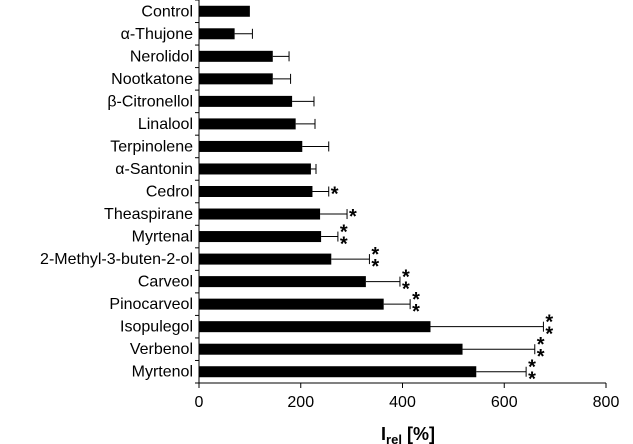 This screenshot has height=444, width=633. What do you see at coordinates (161, 349) in the screenshot?
I see `category-label: Verbenol` at bounding box center [161, 349].